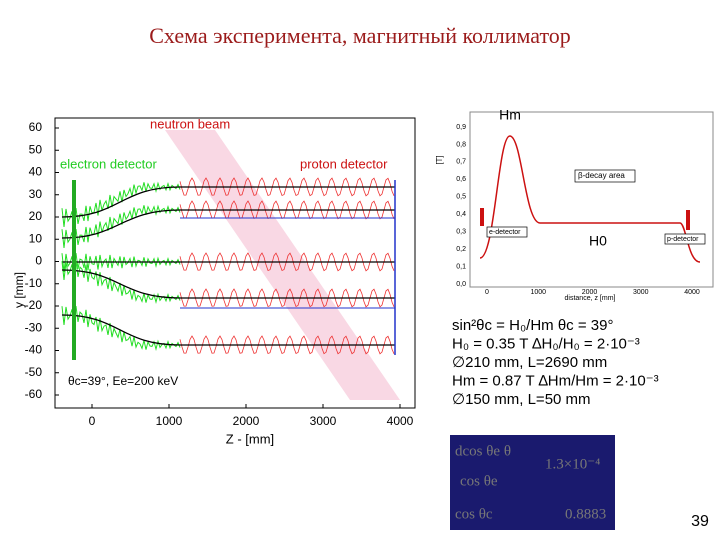 Image resolution: width=720 pixels, height=540 pixels. Describe the element at coordinates (546, 343) in the screenshot. I see `formula: H₀ = 0.35 T ∆H₀/H₀ = 2·10⁻³` at that location.